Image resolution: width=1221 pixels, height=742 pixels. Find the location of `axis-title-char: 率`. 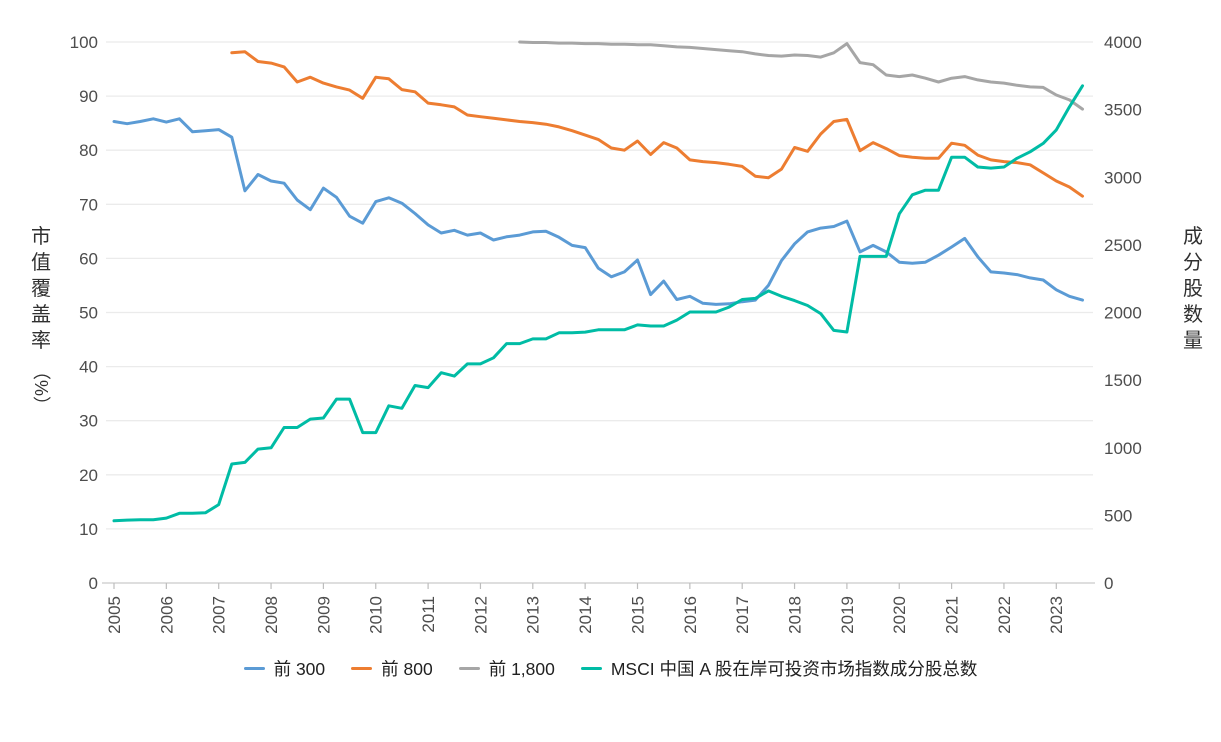

axis-title-char: 率 is located at coordinates (41, 341).